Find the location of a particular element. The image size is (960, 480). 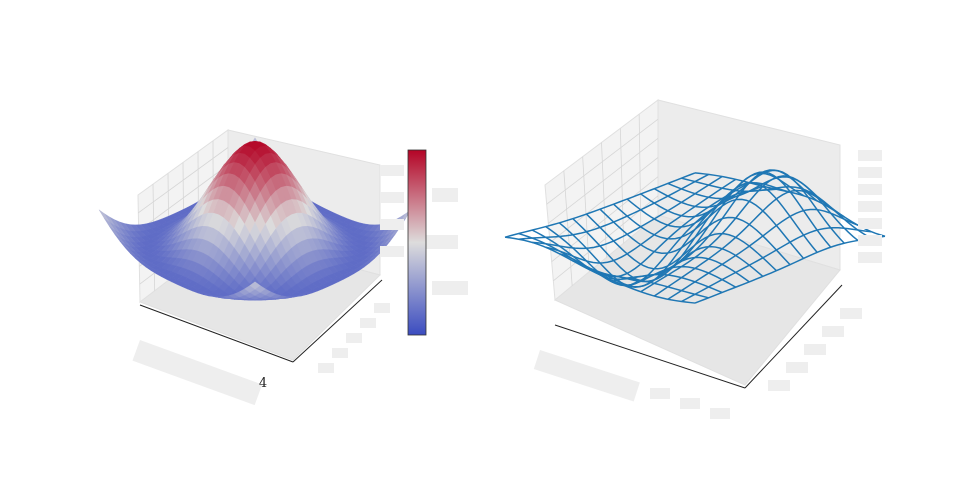

annotation: 4 is located at coordinates (263, 383).